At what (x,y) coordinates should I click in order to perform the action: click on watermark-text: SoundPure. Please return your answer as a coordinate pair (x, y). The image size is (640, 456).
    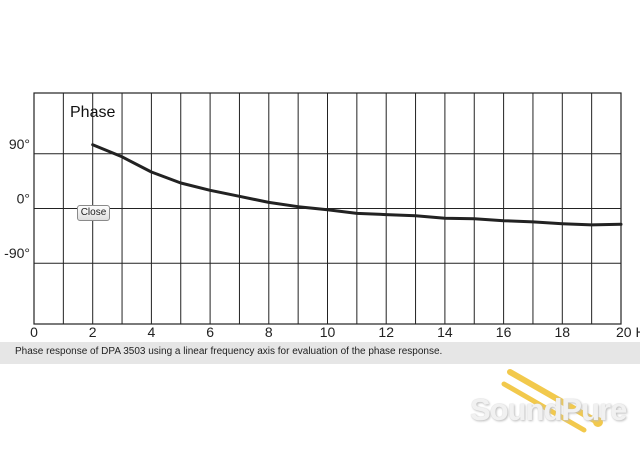
    Looking at the image, I should click on (548, 409).